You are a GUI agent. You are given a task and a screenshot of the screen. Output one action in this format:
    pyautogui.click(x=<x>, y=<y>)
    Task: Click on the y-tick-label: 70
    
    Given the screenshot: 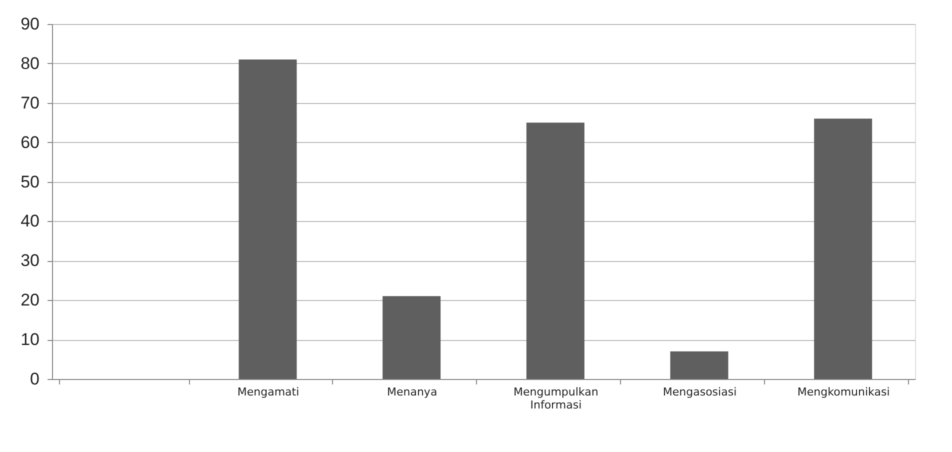 What is the action you would take?
    pyautogui.click(x=30, y=102)
    